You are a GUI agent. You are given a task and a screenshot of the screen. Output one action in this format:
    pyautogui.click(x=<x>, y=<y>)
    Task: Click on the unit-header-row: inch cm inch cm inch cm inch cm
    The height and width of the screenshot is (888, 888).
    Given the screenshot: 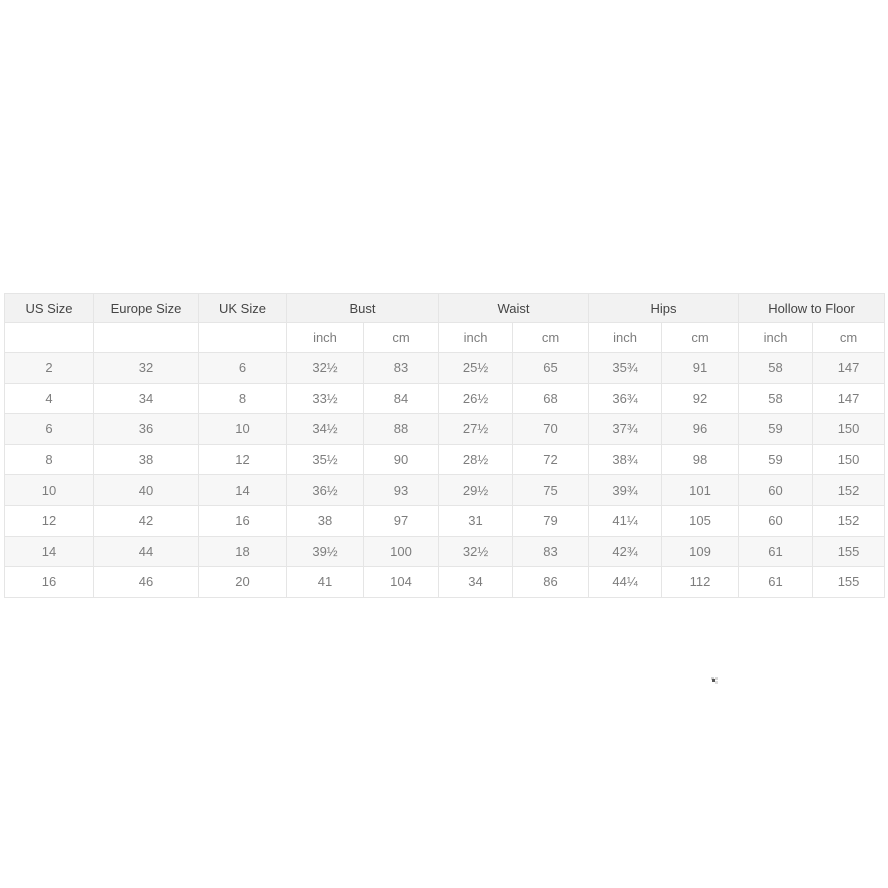 What is the action you would take?
    pyautogui.click(x=445, y=337)
    